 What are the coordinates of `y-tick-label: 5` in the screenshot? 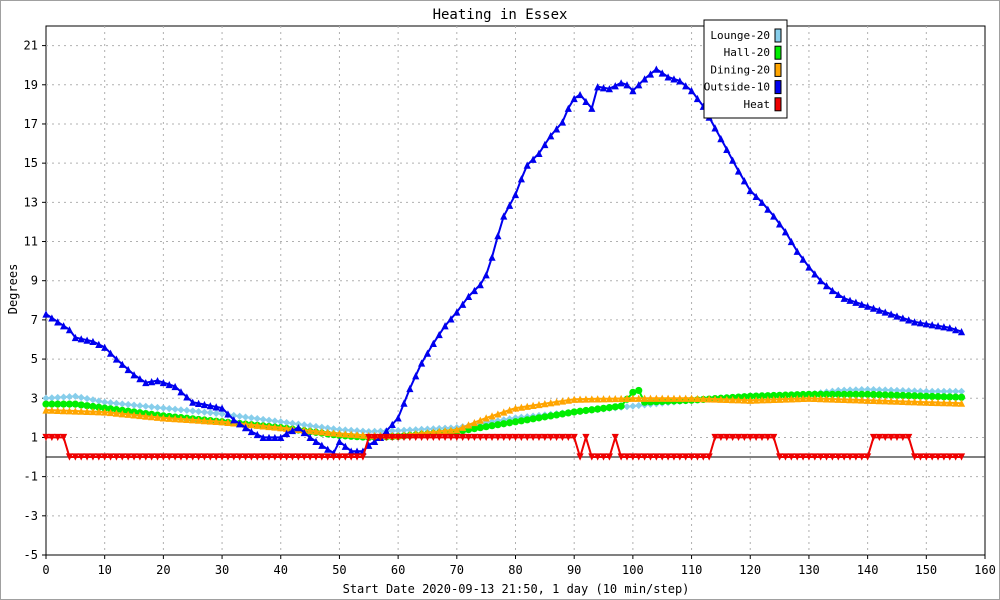 It's located at (34, 359).